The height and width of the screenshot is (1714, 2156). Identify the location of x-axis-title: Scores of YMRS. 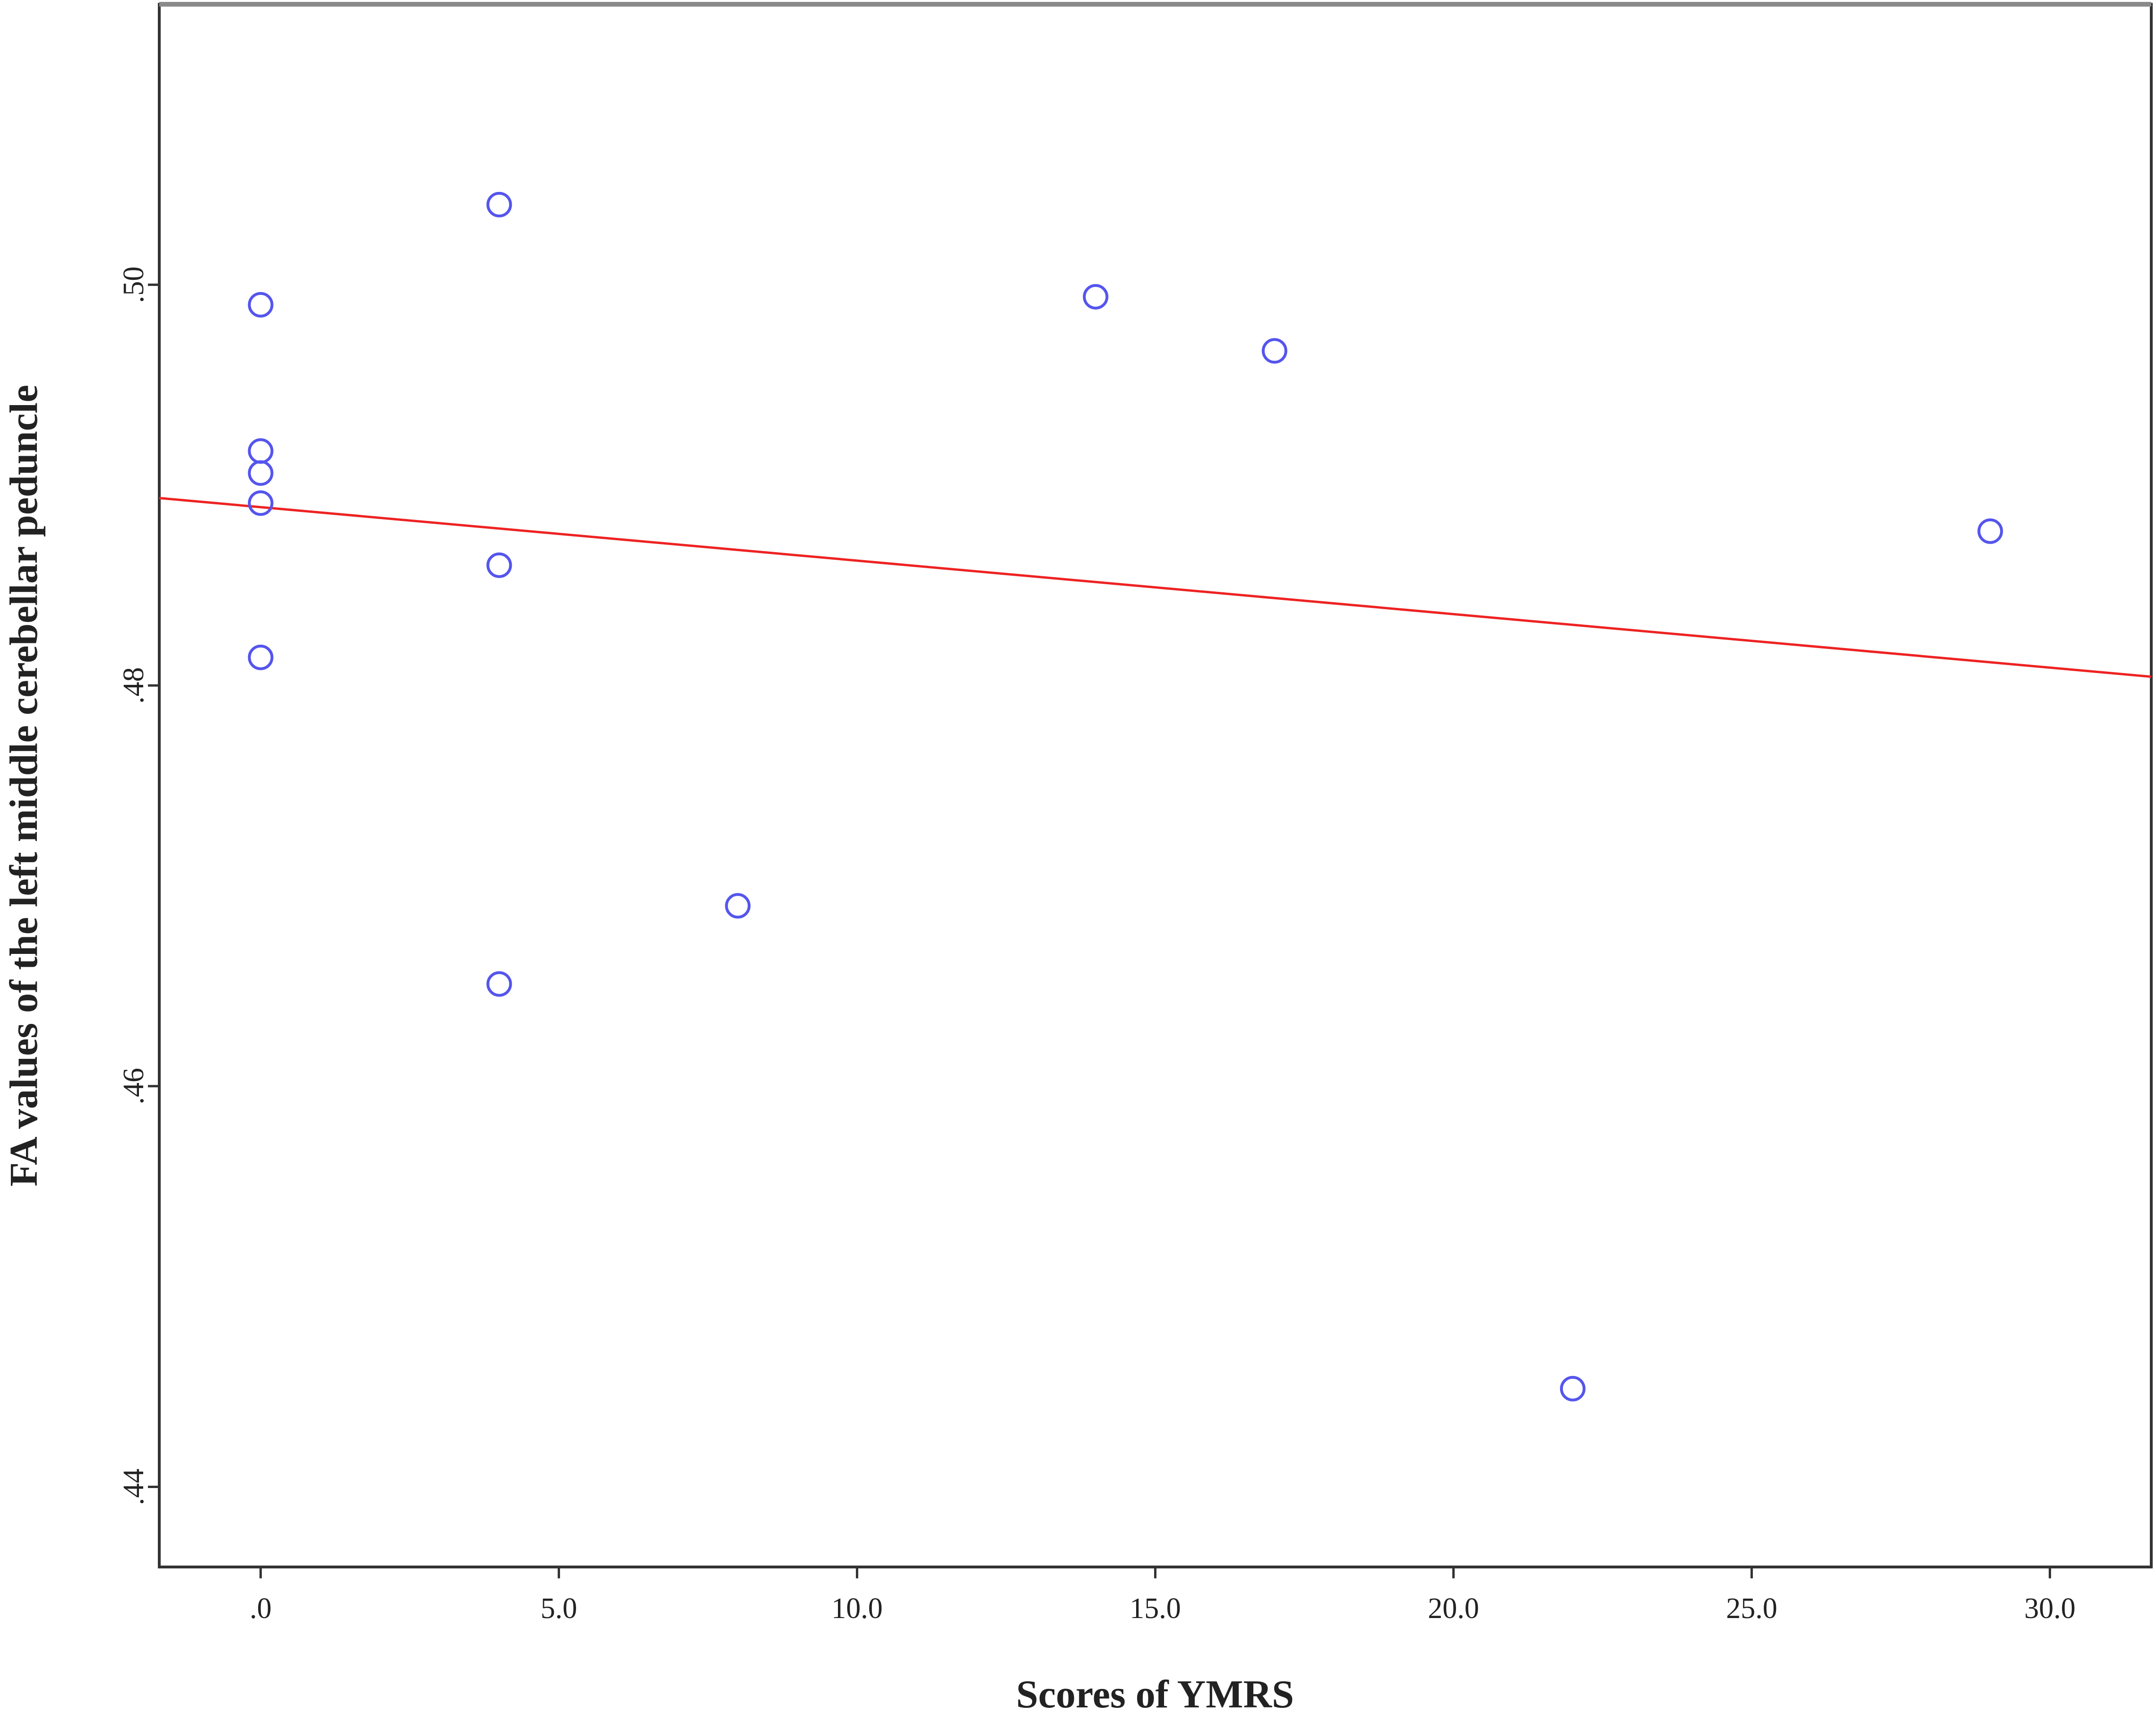
(1155, 1693).